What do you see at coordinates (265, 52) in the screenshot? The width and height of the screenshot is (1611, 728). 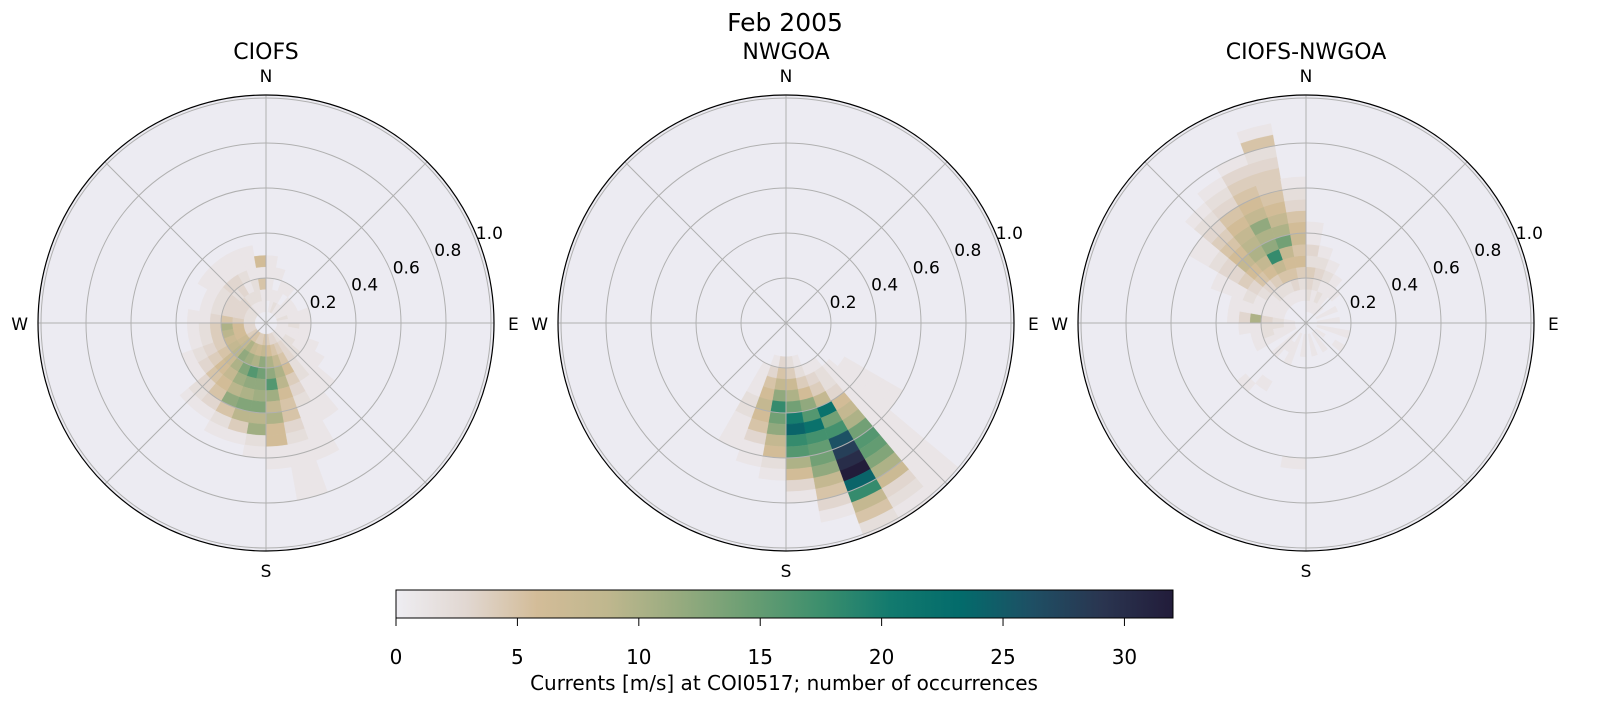 I see `panel-title: CIOFS` at bounding box center [265, 52].